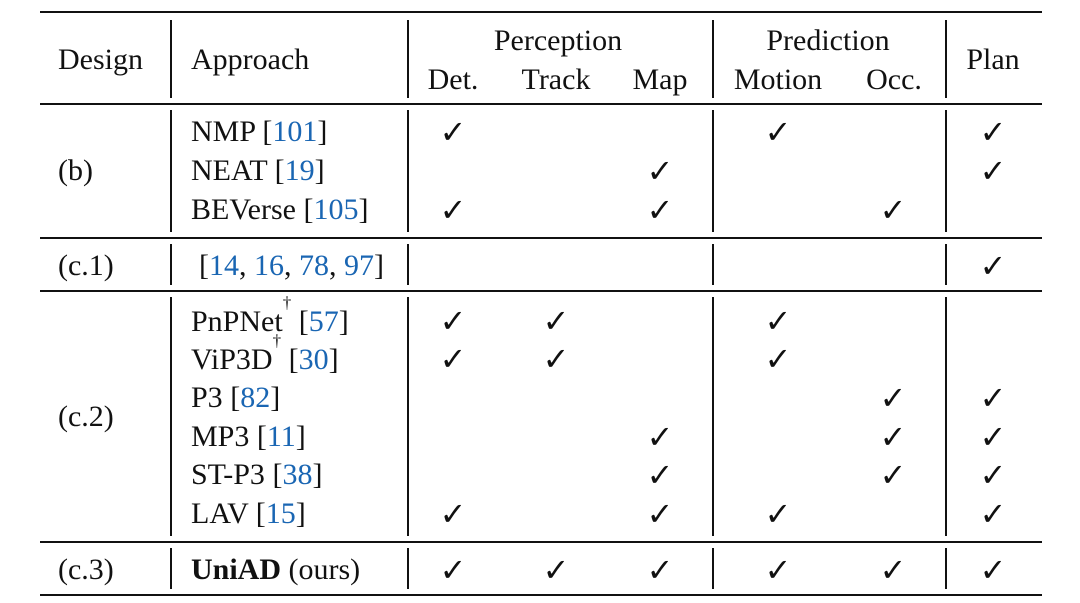 This screenshot has width=1080, height=603. I want to click on header-plan: Plan, so click(993, 59).